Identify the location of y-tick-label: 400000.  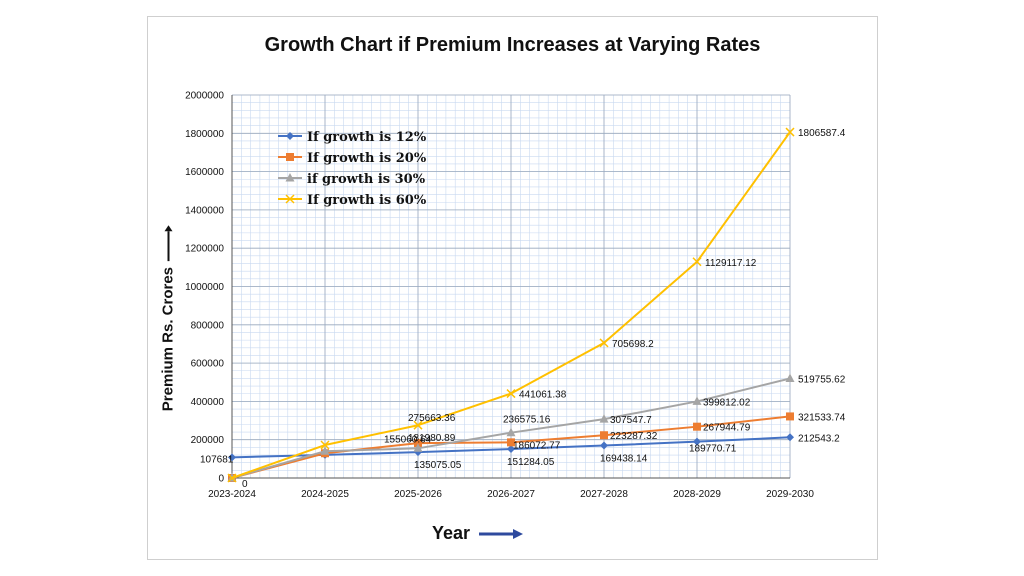
(208, 402).